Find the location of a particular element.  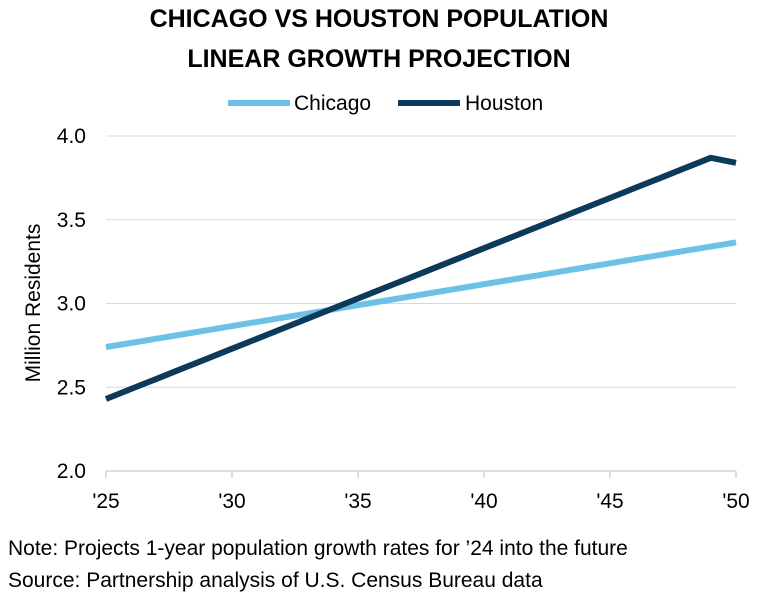

x-tick-label: '45 is located at coordinates (609, 501).